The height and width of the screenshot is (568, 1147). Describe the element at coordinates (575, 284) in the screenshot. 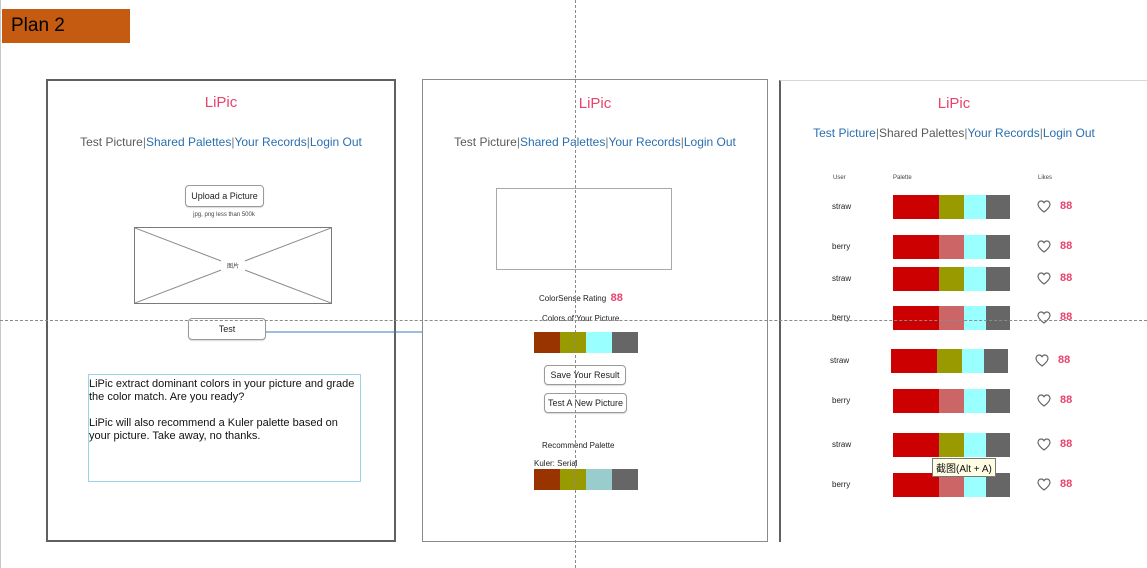

I see `vertical-guide-line` at that location.